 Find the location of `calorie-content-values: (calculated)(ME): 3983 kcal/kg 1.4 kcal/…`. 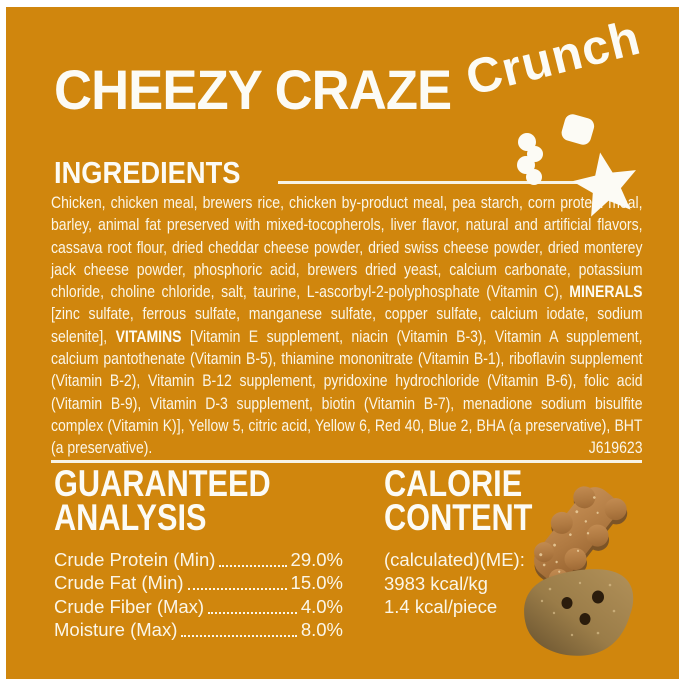

calorie-content-values: (calculated)(ME): 3983 kcal/kg 1.4 kcal/… is located at coordinates (454, 583).